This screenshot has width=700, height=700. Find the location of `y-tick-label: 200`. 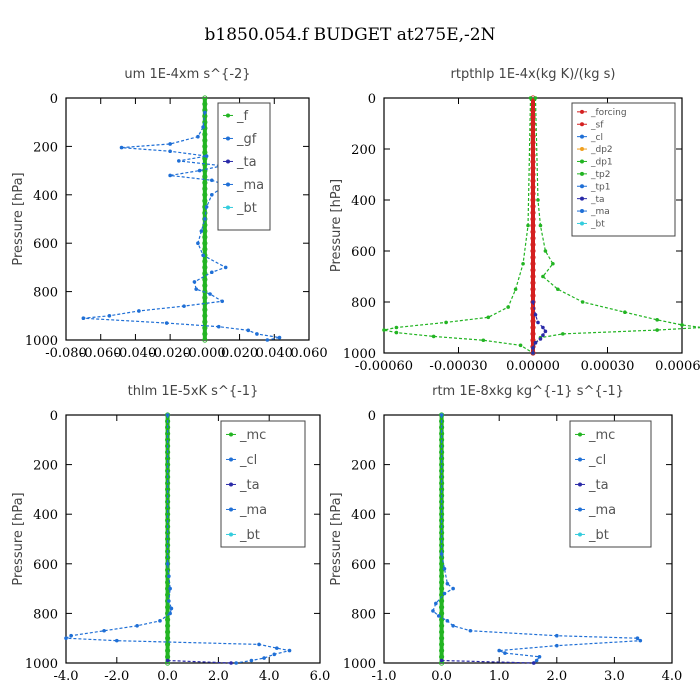

y-tick-label: 200 is located at coordinates (45, 466).